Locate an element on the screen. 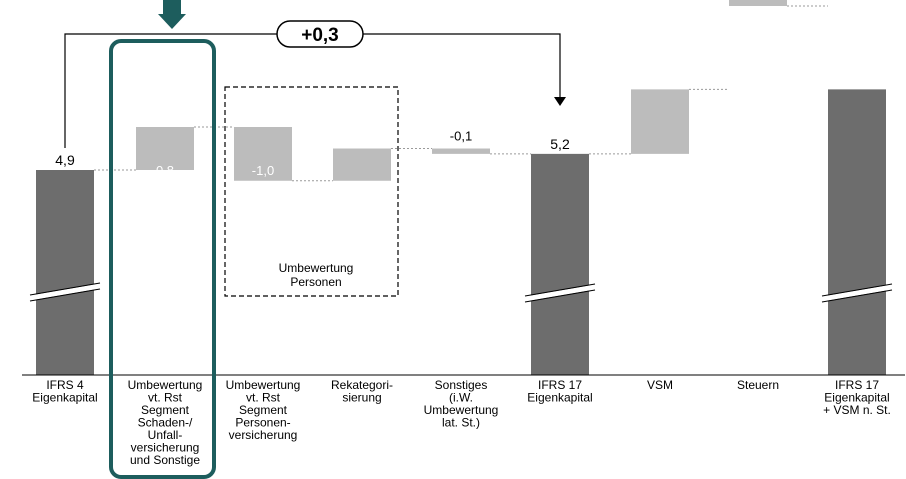  value-label-1: 0,8 is located at coordinates (165, 170).